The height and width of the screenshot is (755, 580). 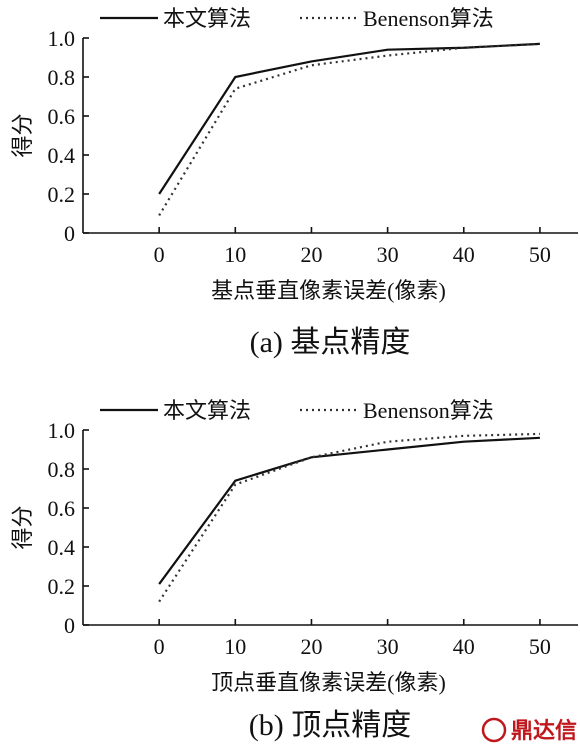 I want to click on x-axis-label: 基点垂直像素误差(像素), so click(x=328, y=290).